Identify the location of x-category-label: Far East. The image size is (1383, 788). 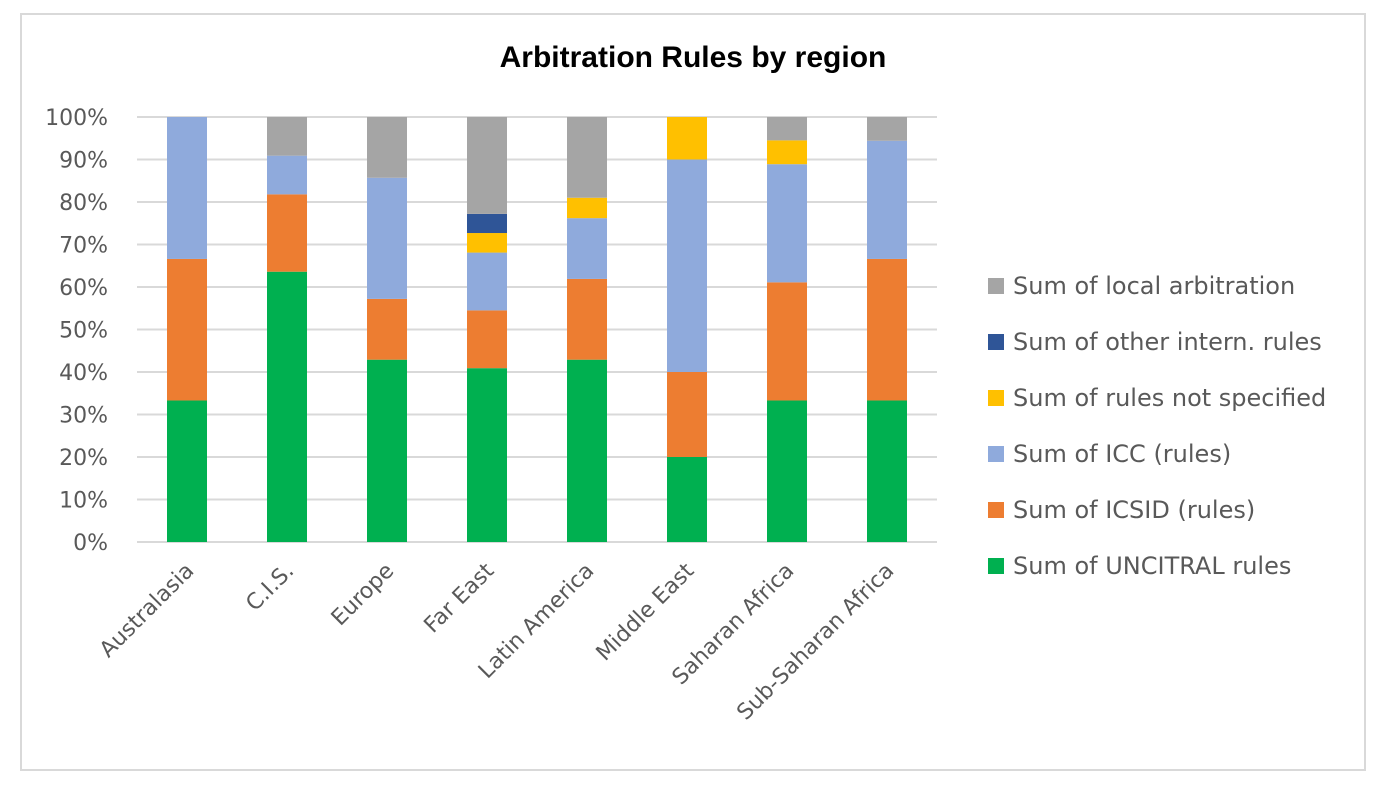
(460, 598).